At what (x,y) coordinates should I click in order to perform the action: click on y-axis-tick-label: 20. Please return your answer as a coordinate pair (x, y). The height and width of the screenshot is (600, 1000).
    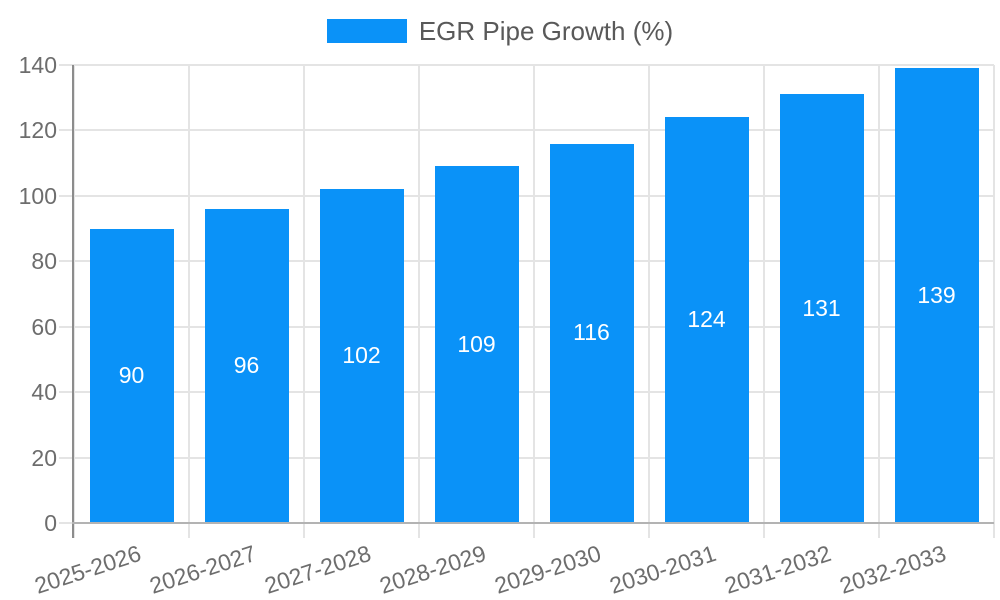
    Looking at the image, I should click on (44, 457).